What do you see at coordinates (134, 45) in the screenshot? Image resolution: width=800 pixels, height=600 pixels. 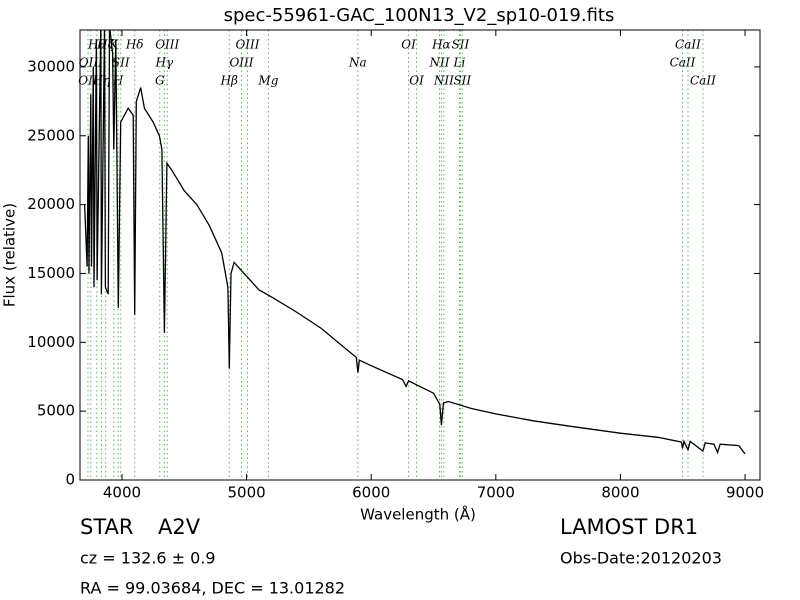 I see `line-label: Hδ` at bounding box center [134, 45].